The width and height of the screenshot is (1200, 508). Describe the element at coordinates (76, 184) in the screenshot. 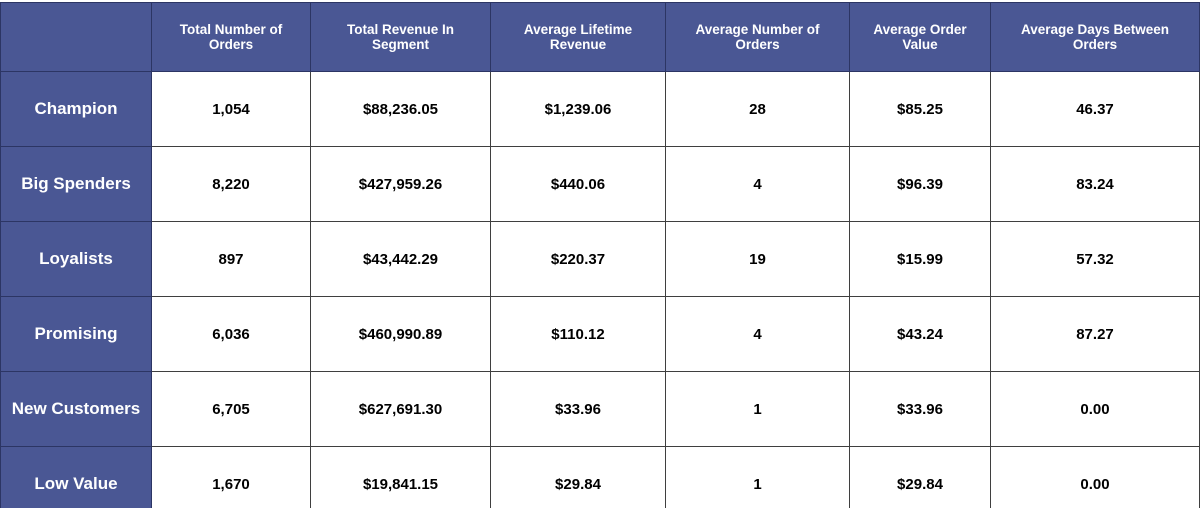

I see `row-label-big-spenders: Big Spenders` at that location.